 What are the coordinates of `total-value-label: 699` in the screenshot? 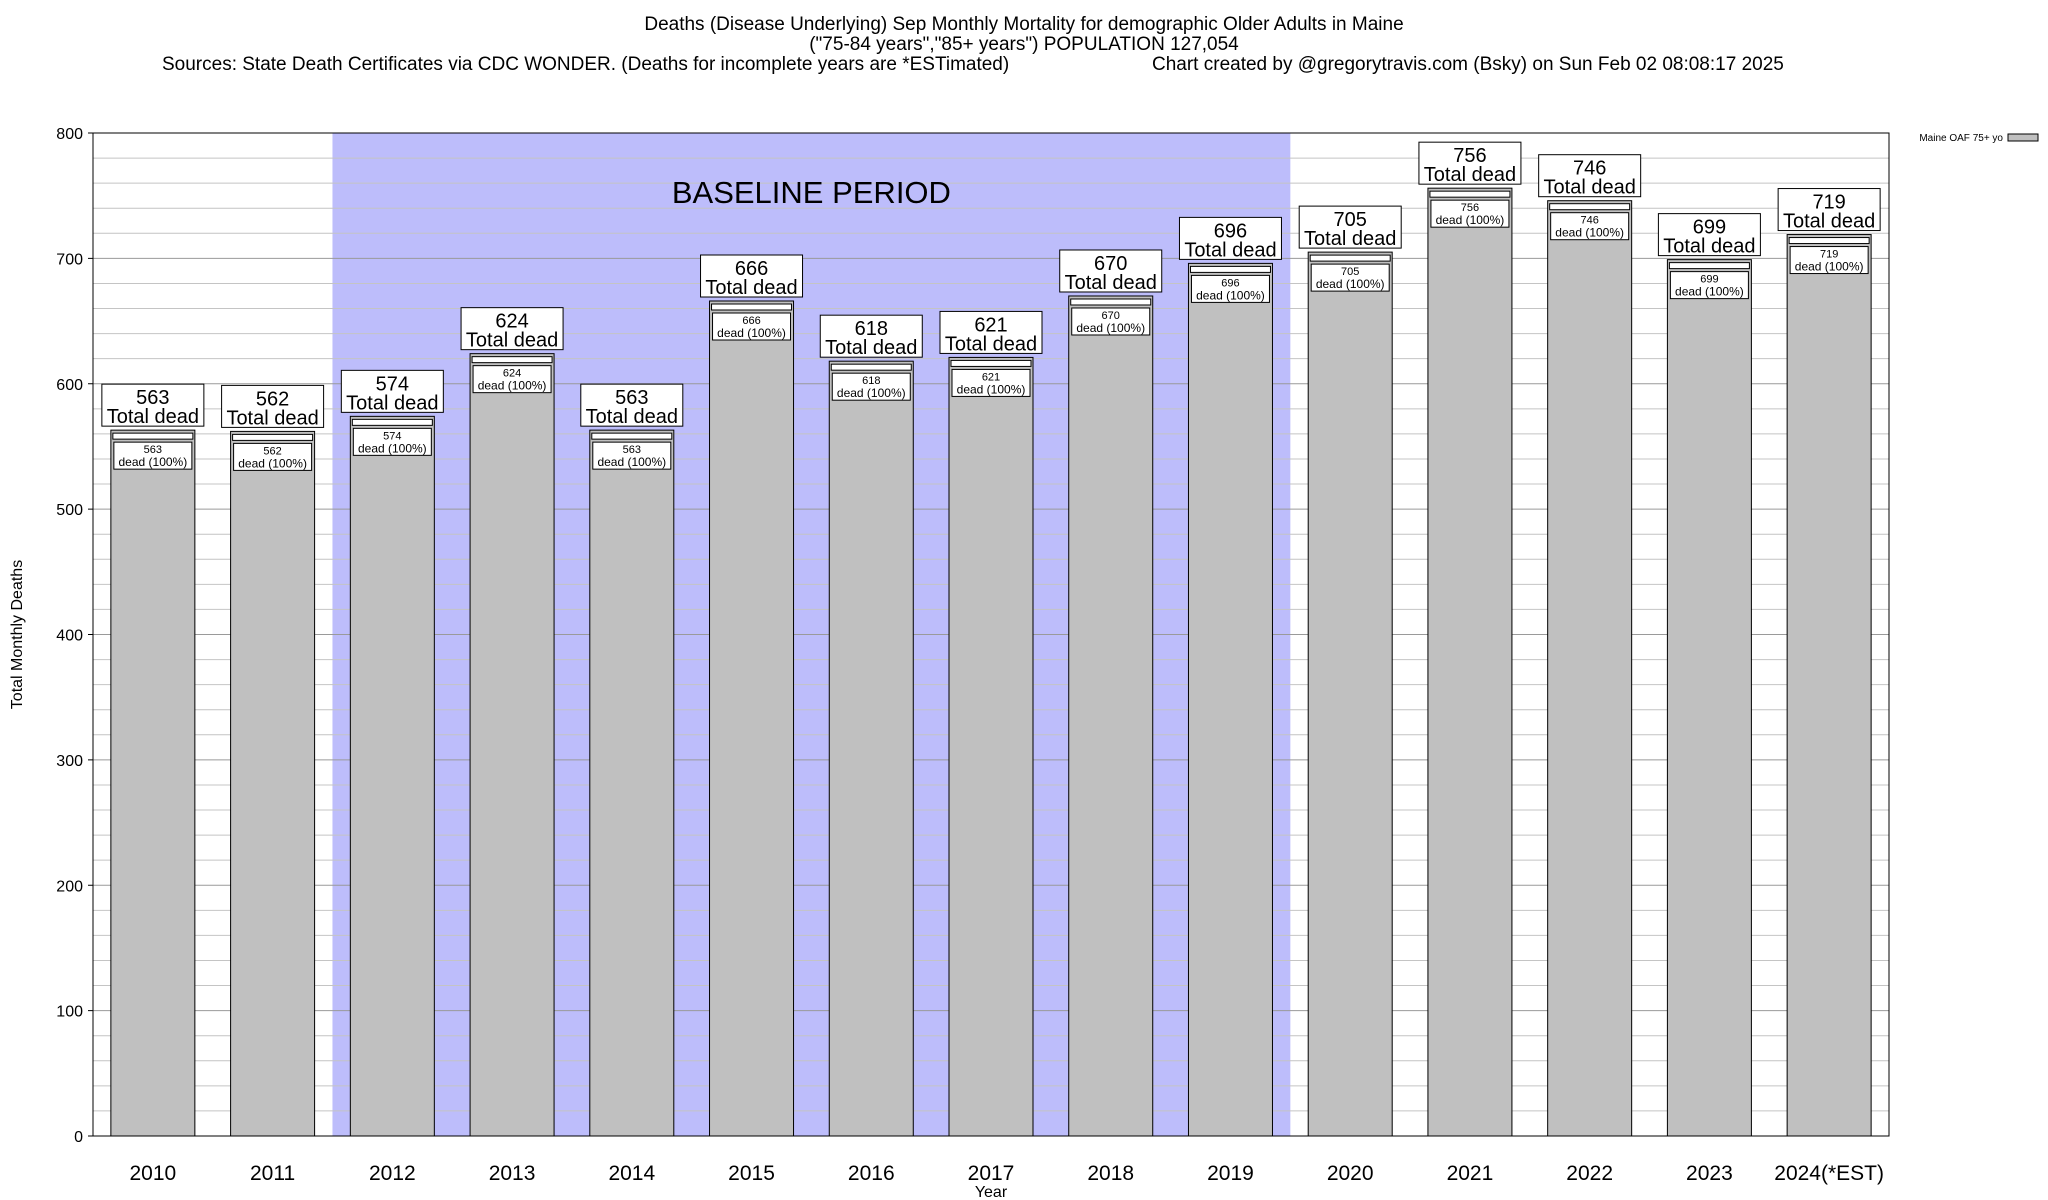 It's located at (1709, 228).